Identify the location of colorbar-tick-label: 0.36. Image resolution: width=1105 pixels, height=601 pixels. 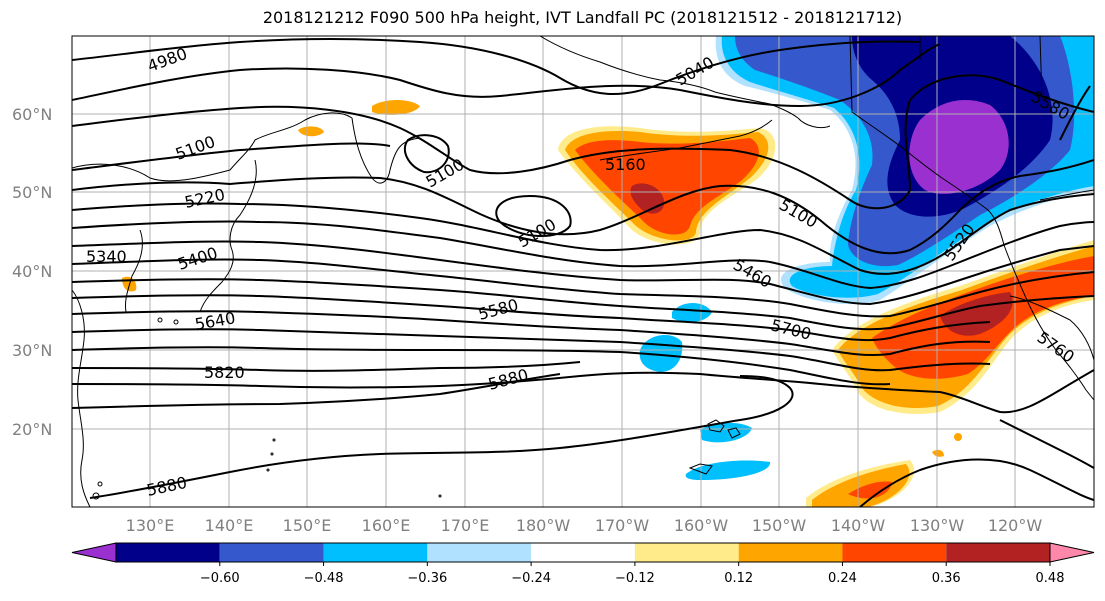
(946, 578).